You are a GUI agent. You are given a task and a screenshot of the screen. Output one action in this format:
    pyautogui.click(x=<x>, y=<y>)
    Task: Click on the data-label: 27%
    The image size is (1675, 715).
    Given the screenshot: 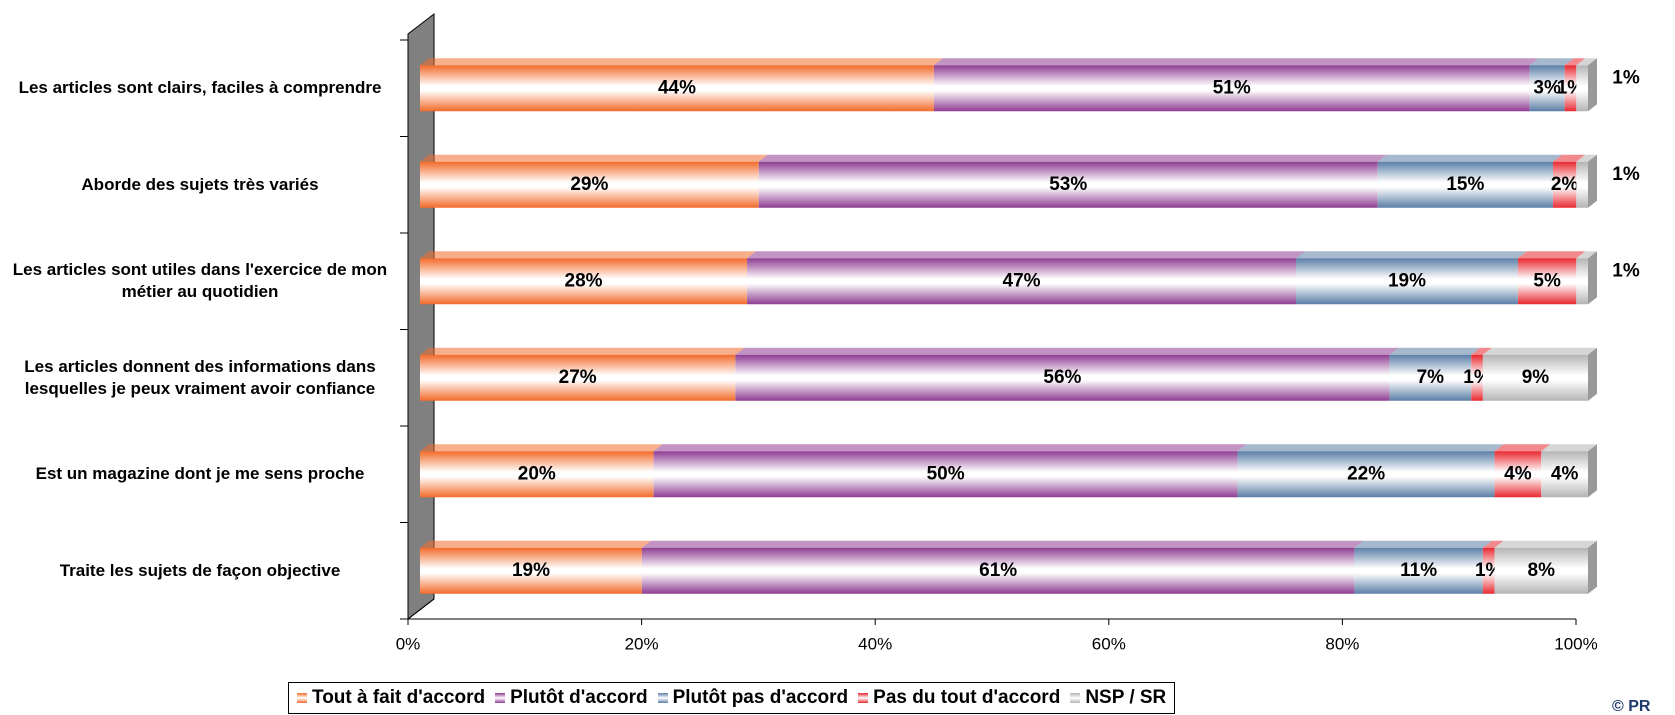 What is the action you would take?
    pyautogui.click(x=578, y=377)
    